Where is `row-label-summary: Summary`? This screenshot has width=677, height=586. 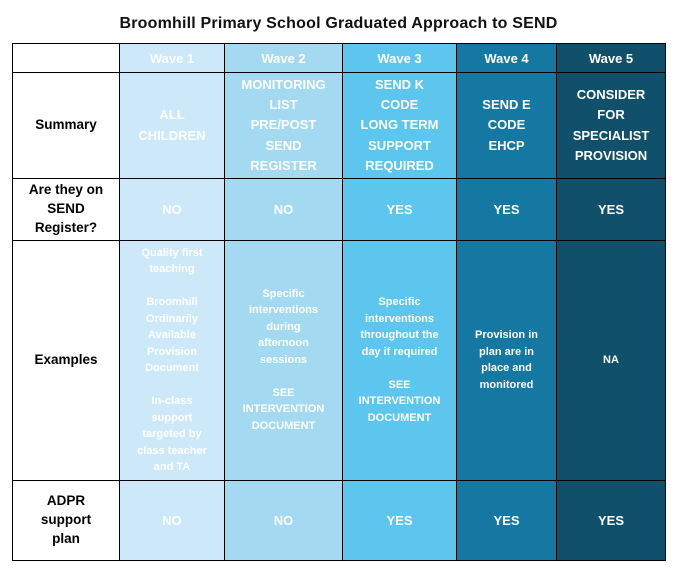 row-label-summary: Summary is located at coordinates (66, 125).